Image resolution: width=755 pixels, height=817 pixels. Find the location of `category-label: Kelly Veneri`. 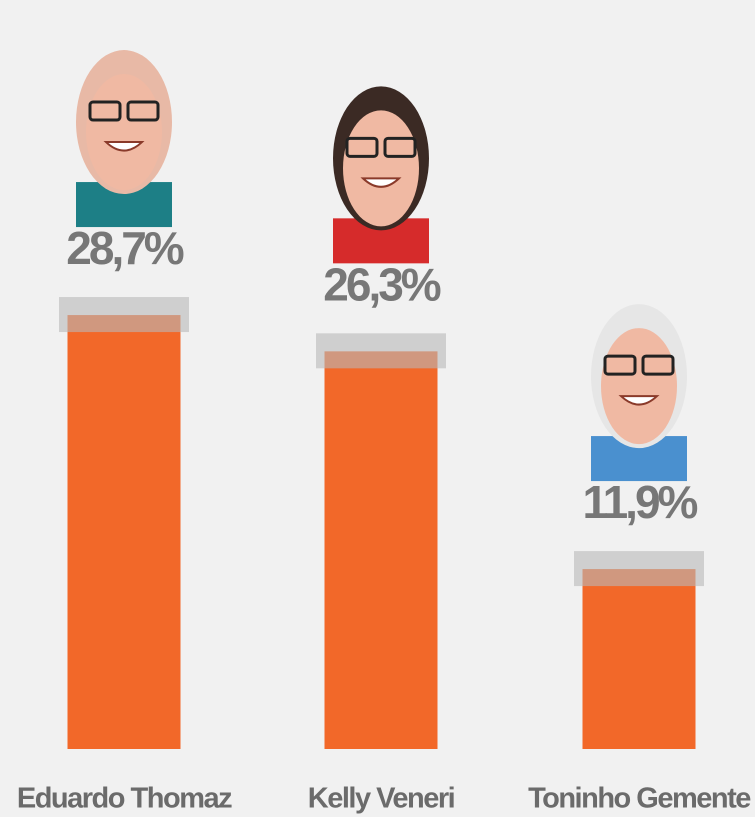

category-label: Kelly Veneri is located at coordinates (381, 799).